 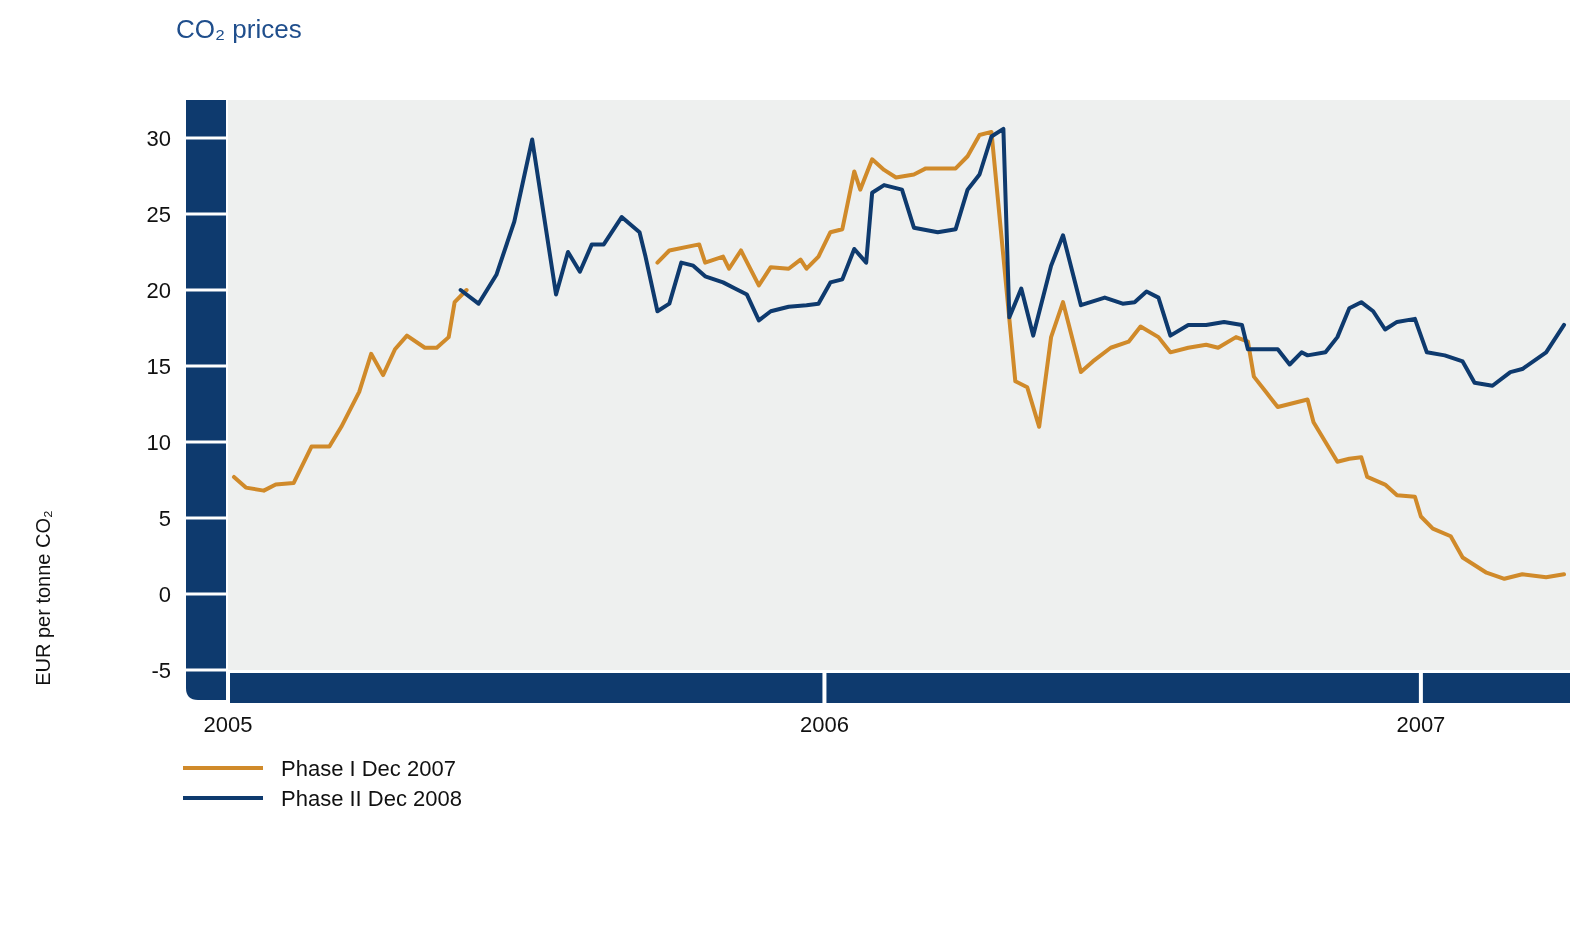 I want to click on y-tick-label: 10, so click(x=158, y=442).